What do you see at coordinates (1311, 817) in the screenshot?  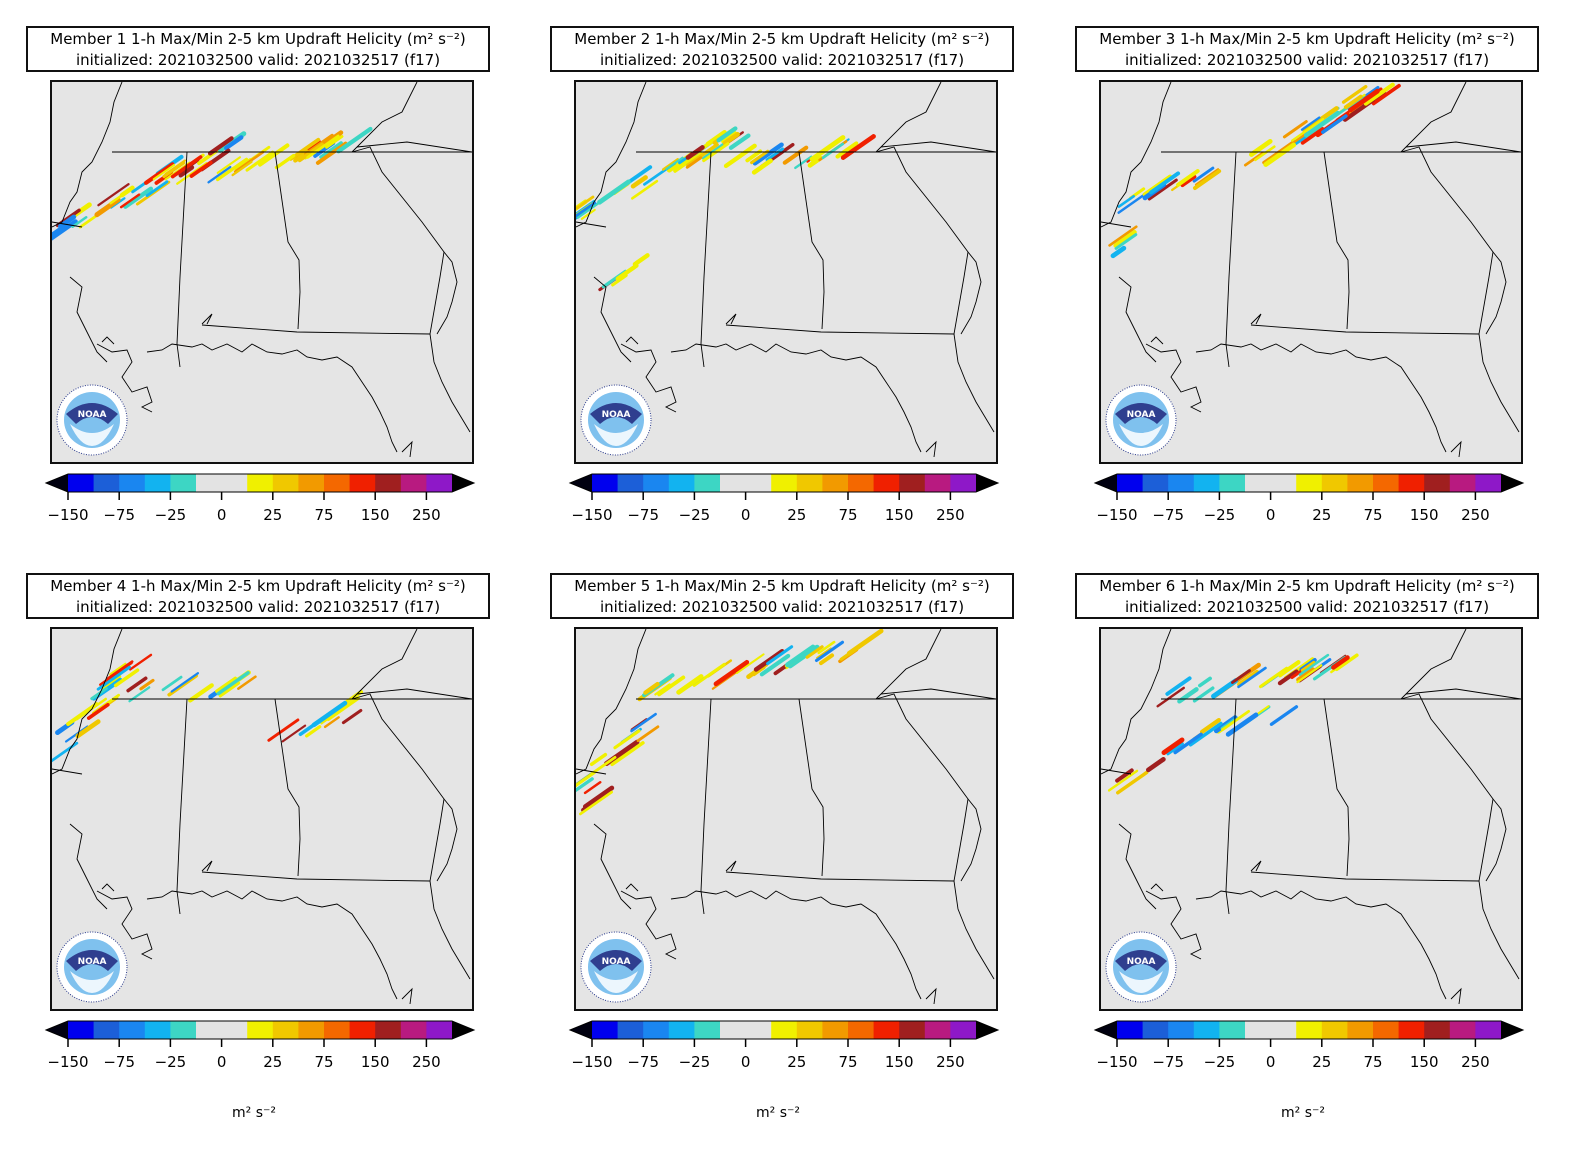 I see `map-canvas` at bounding box center [1311, 817].